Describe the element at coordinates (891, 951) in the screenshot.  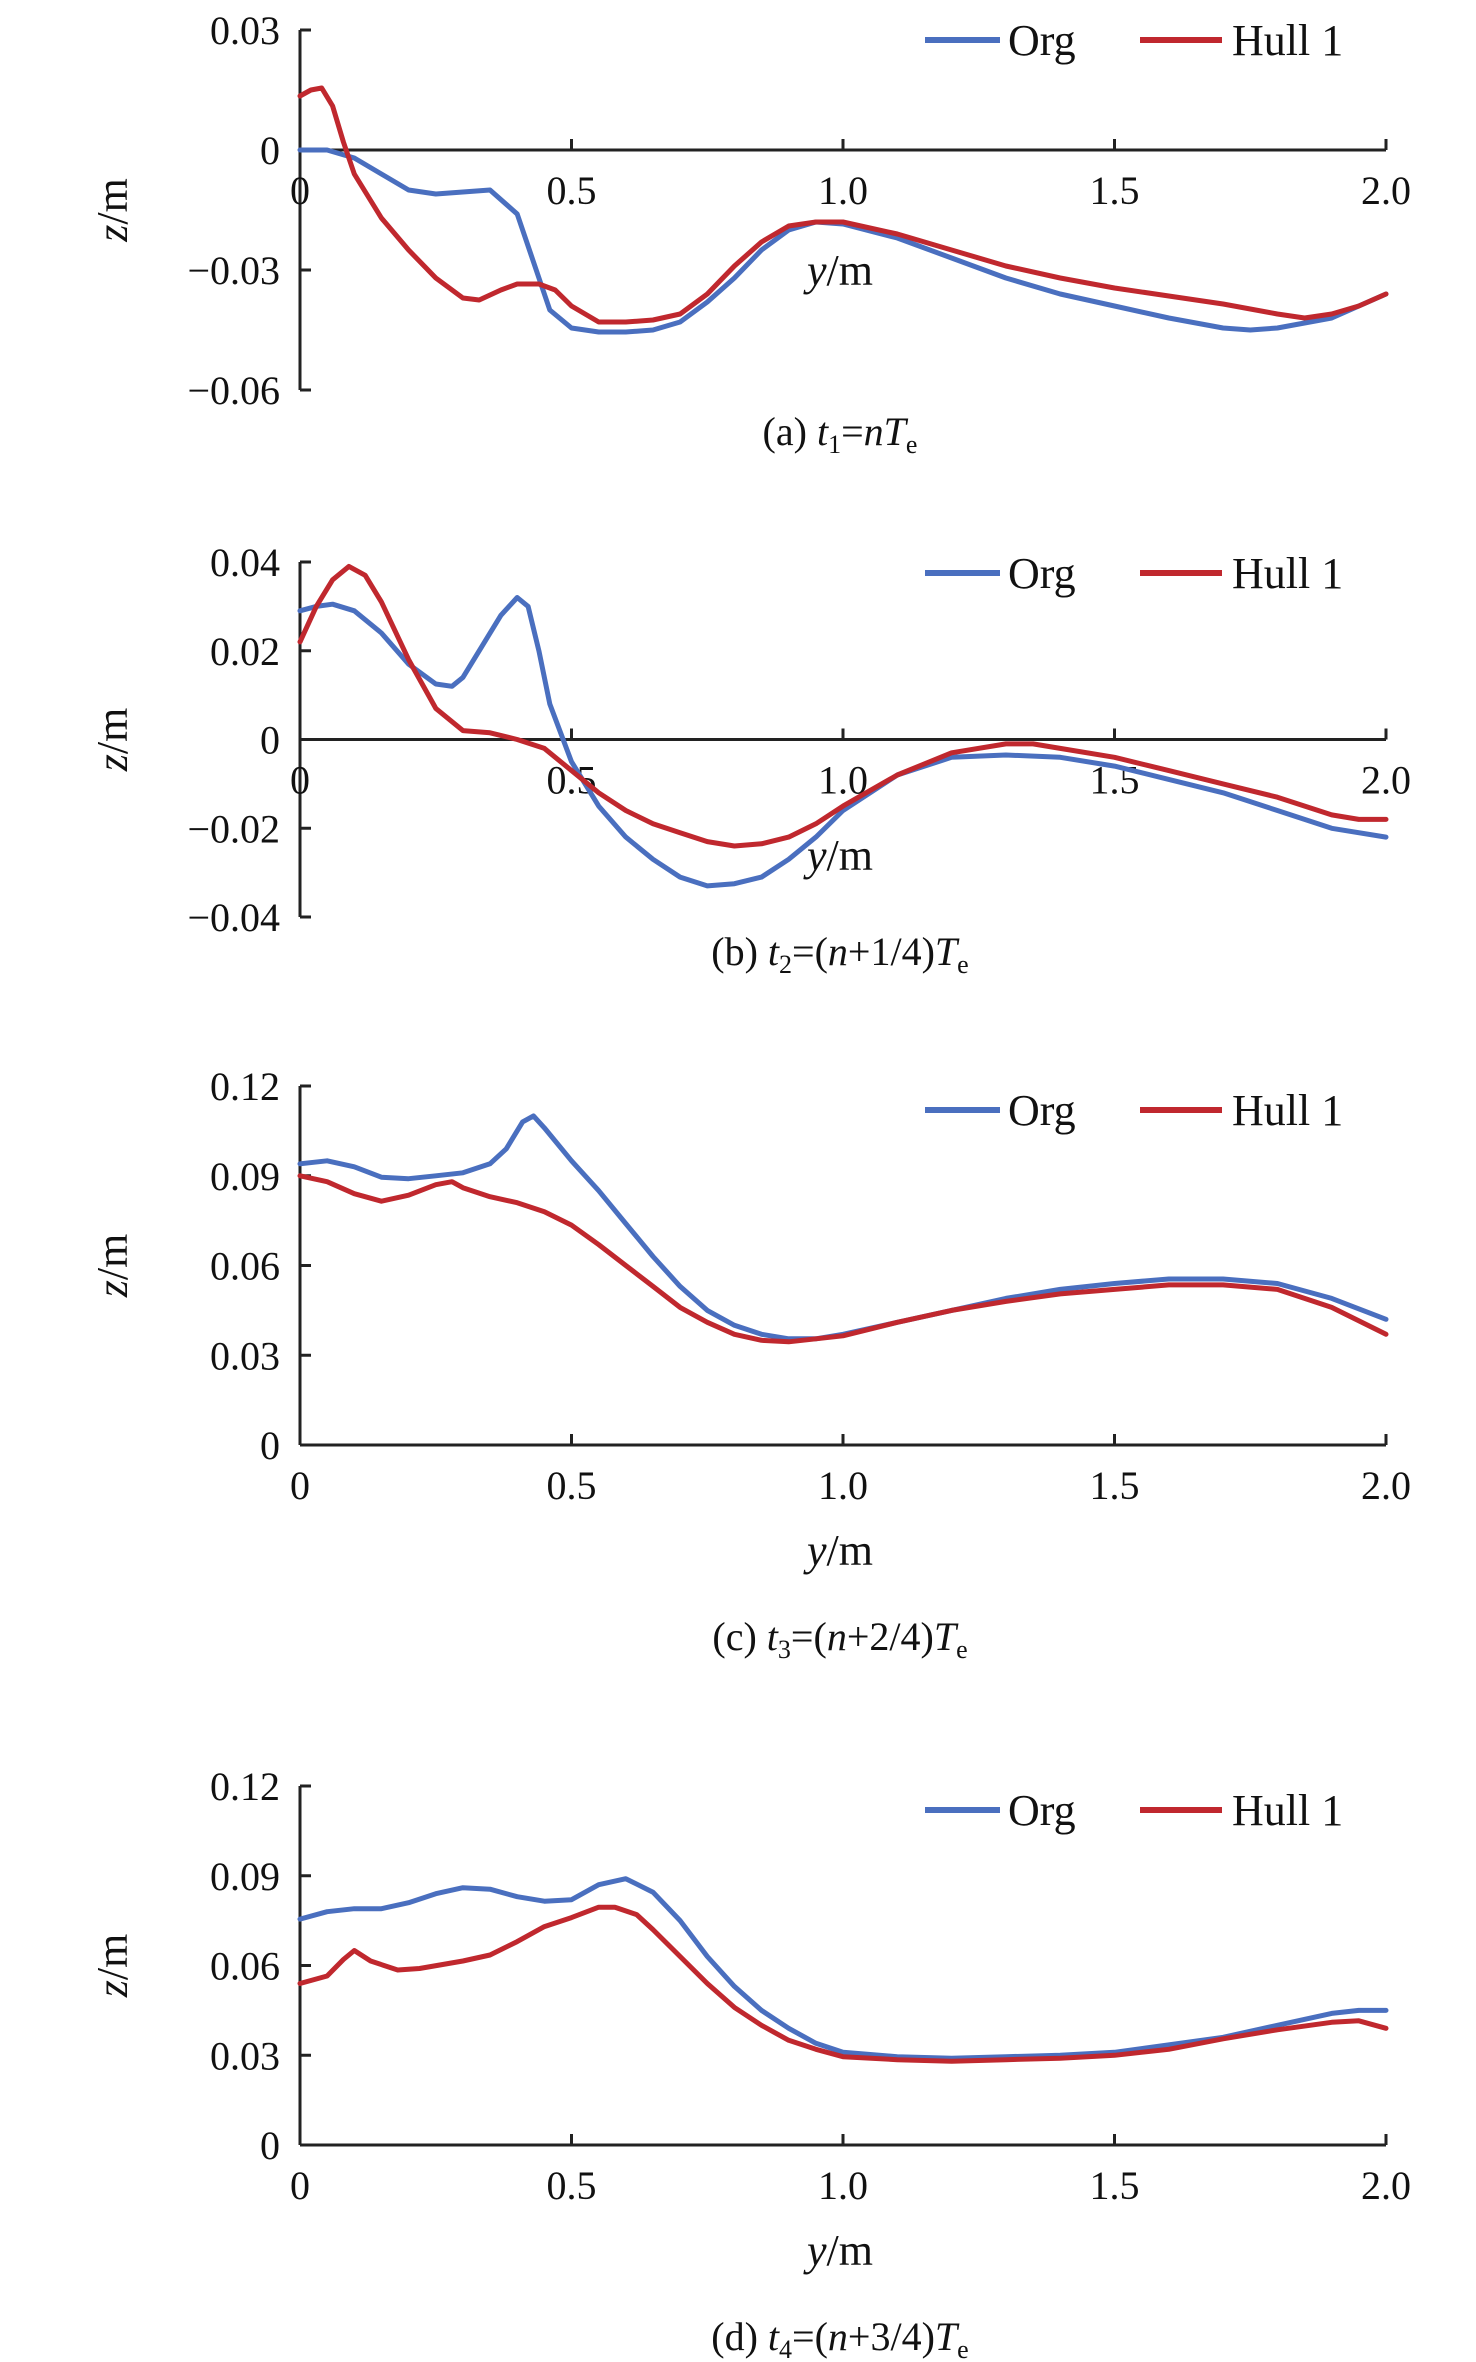
I see `caption-text: +1/4)` at that location.